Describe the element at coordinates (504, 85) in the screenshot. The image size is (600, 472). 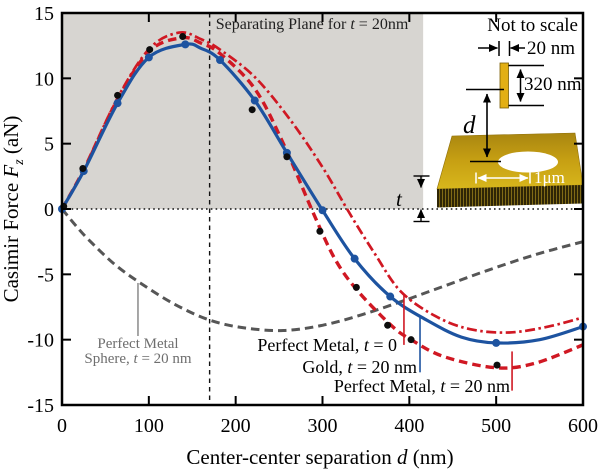
I see `gold-bar` at that location.